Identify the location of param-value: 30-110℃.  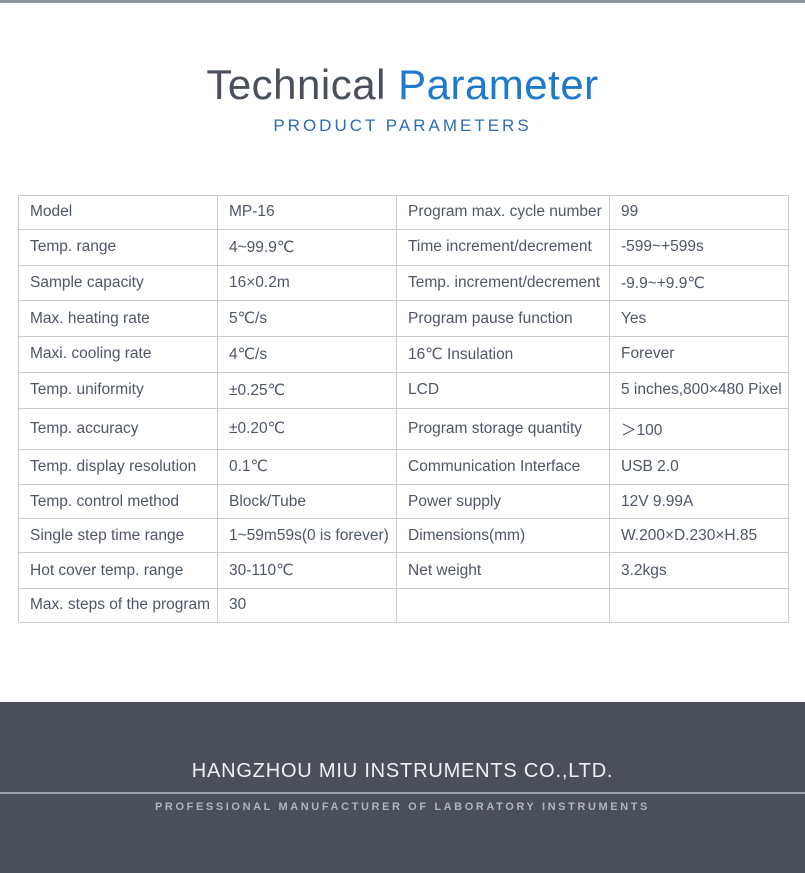
(307, 570).